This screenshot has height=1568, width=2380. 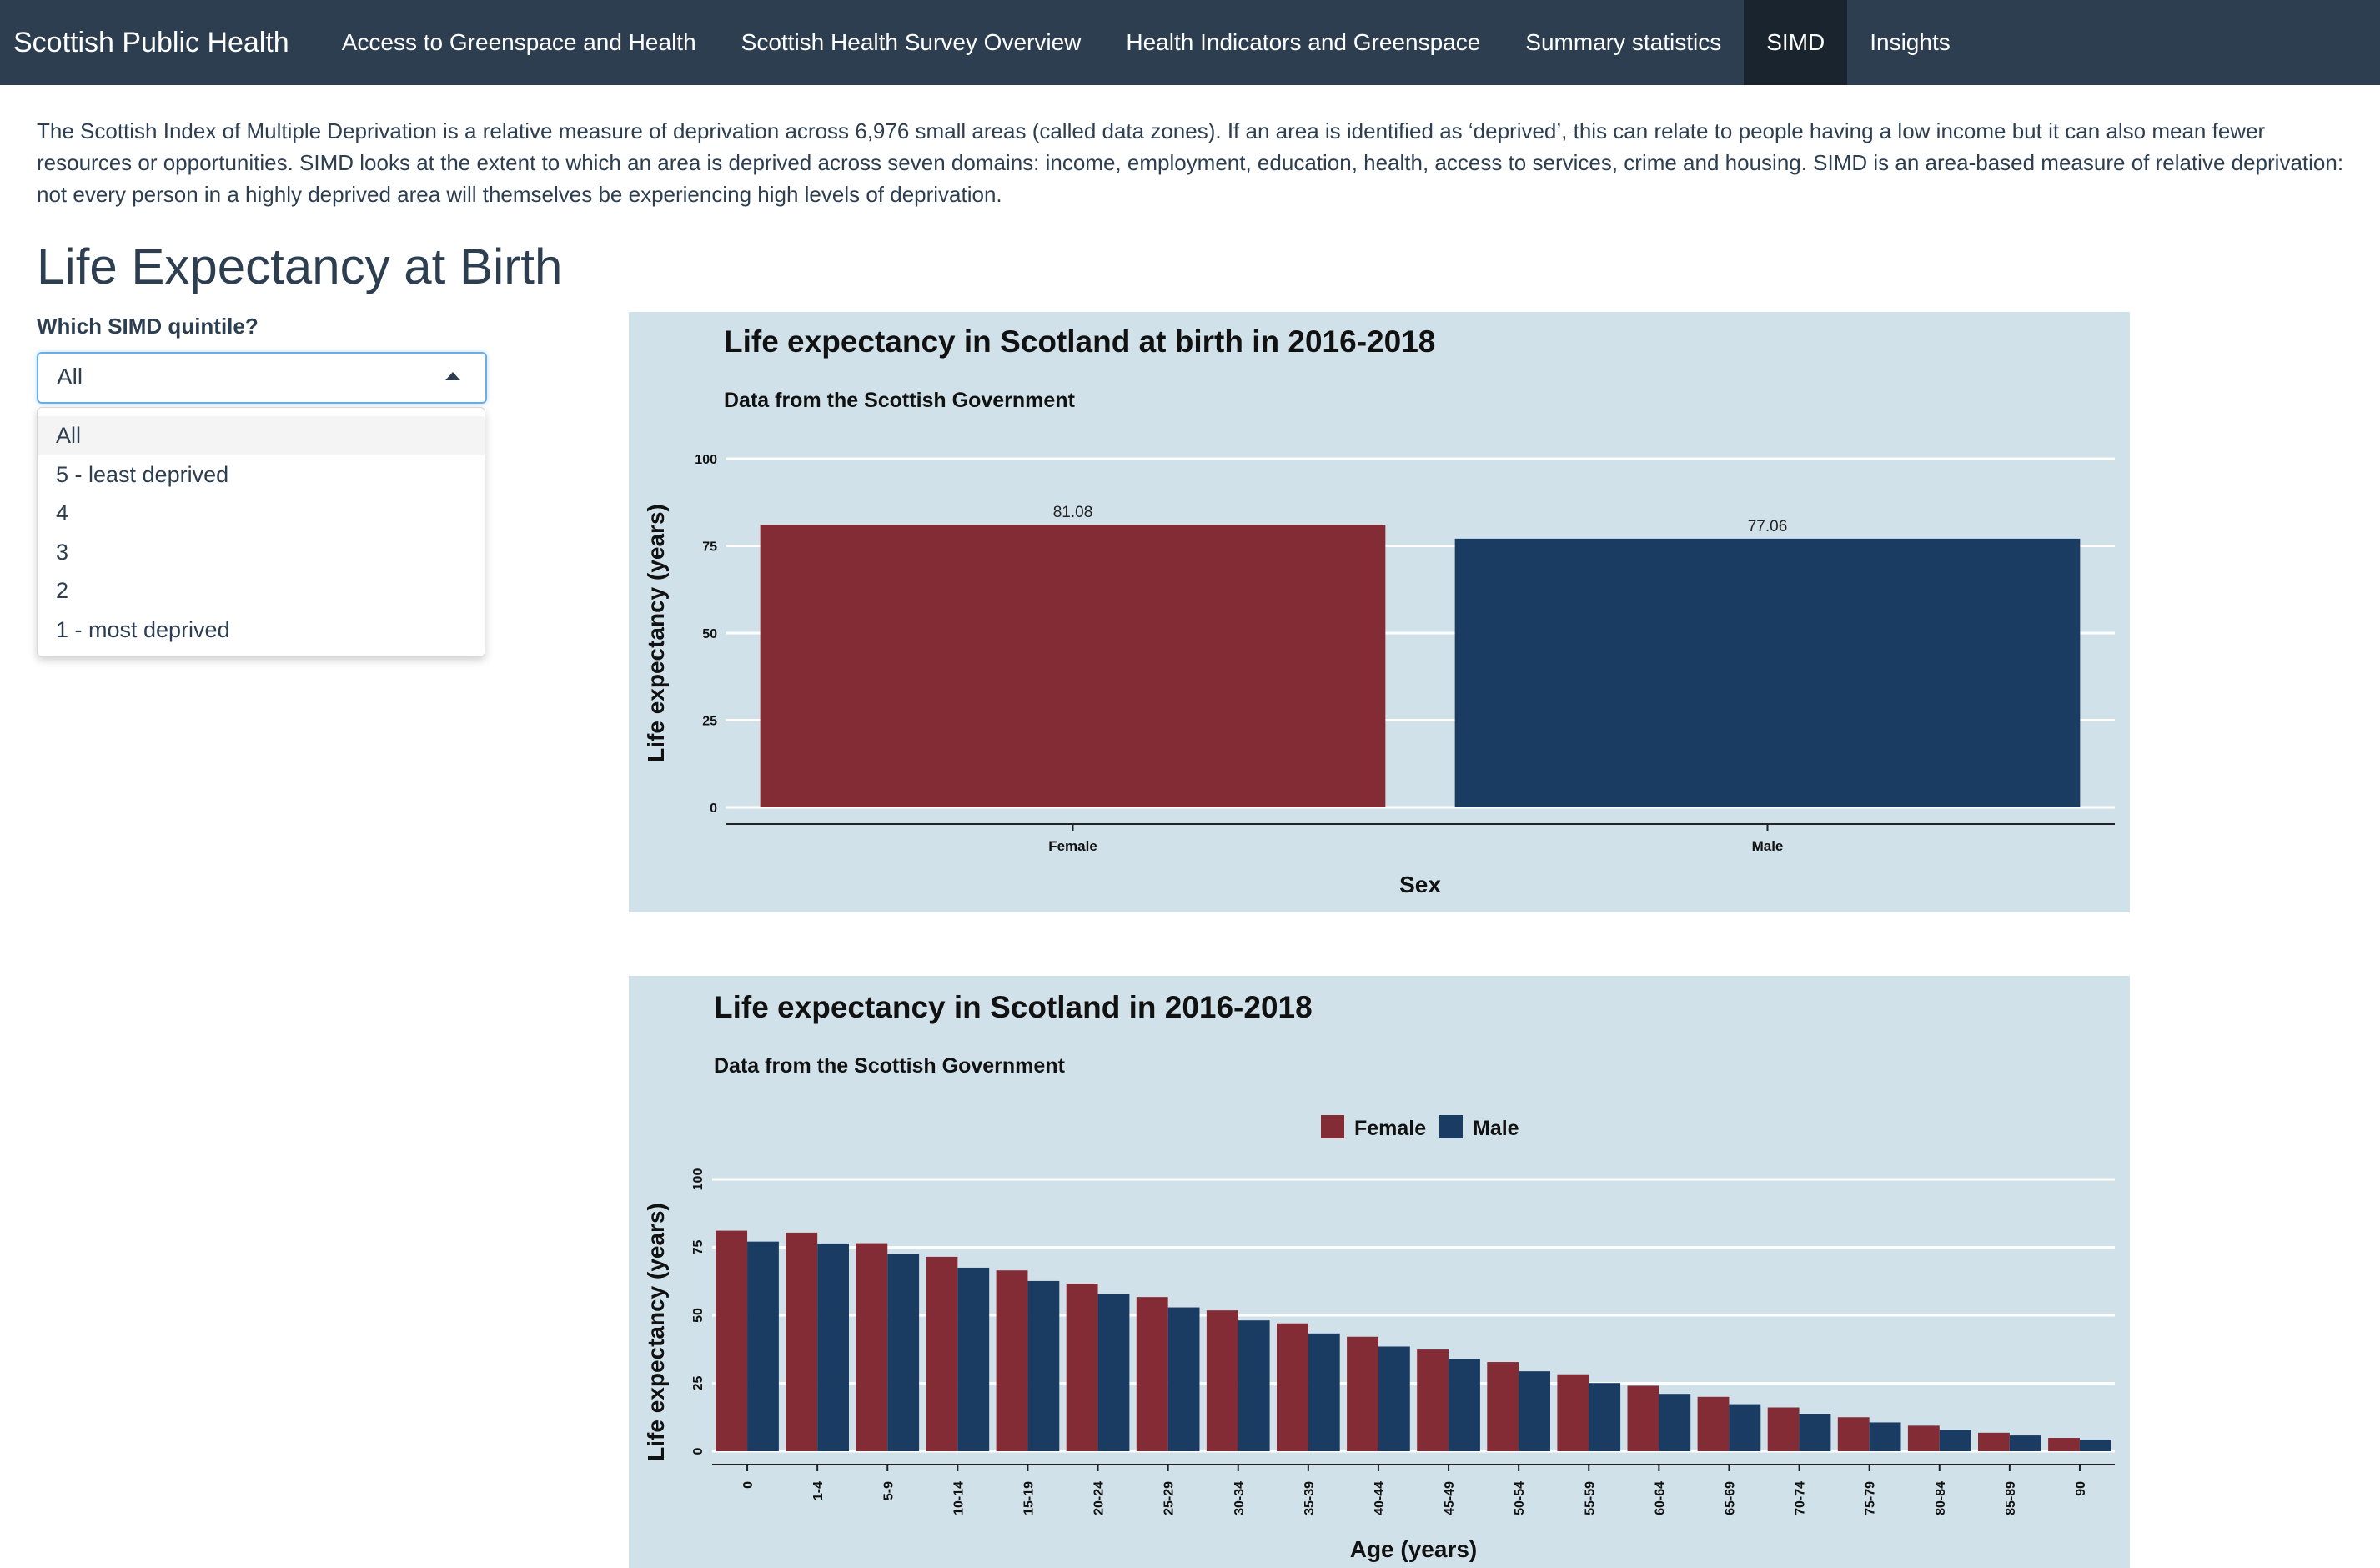 What do you see at coordinates (1451, 1126) in the screenshot?
I see `legend-swatch-male` at bounding box center [1451, 1126].